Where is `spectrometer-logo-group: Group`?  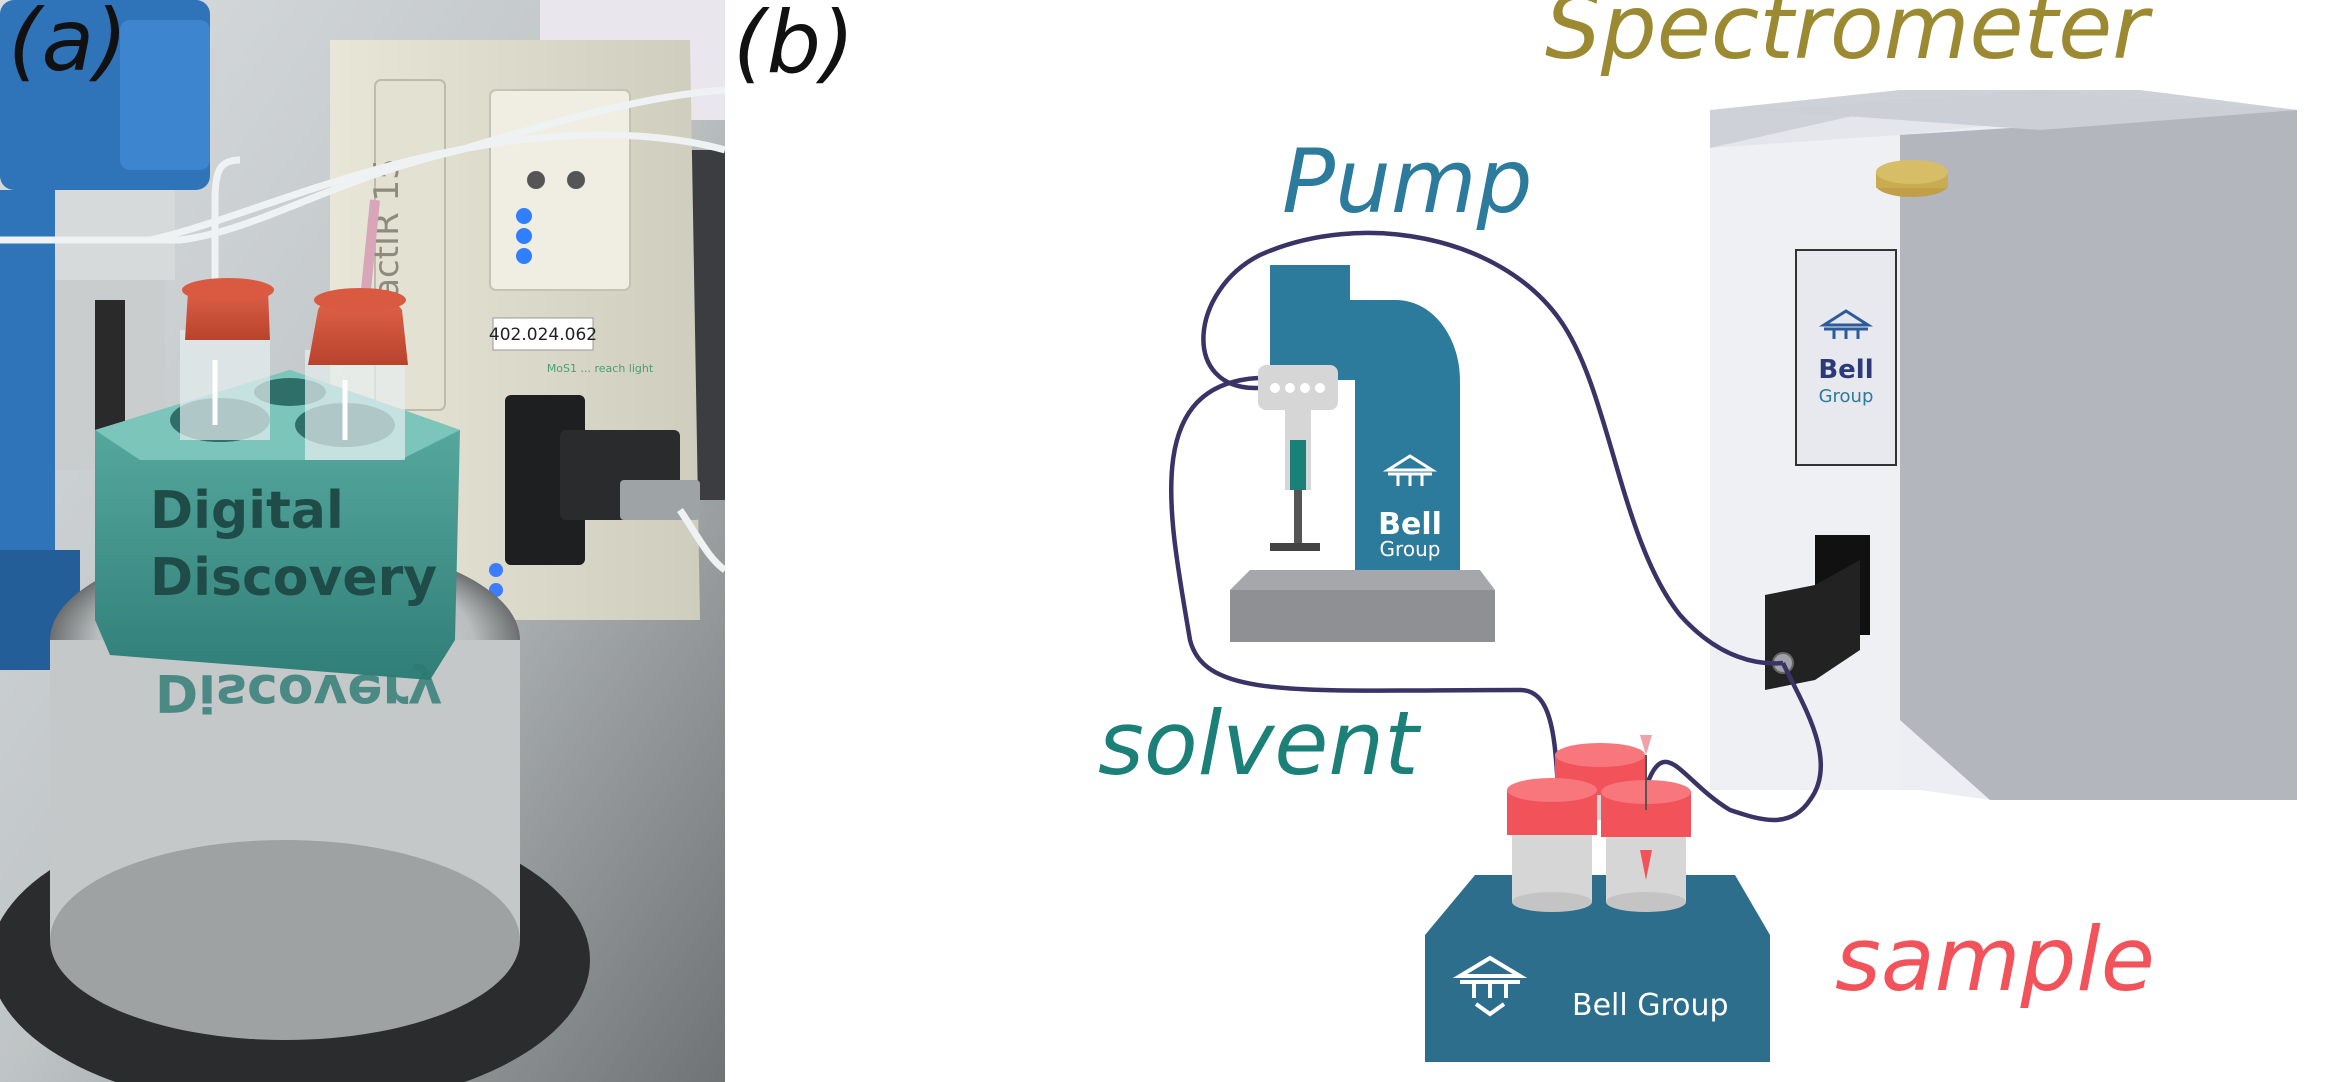 spectrometer-logo-group: Group is located at coordinates (1846, 396).